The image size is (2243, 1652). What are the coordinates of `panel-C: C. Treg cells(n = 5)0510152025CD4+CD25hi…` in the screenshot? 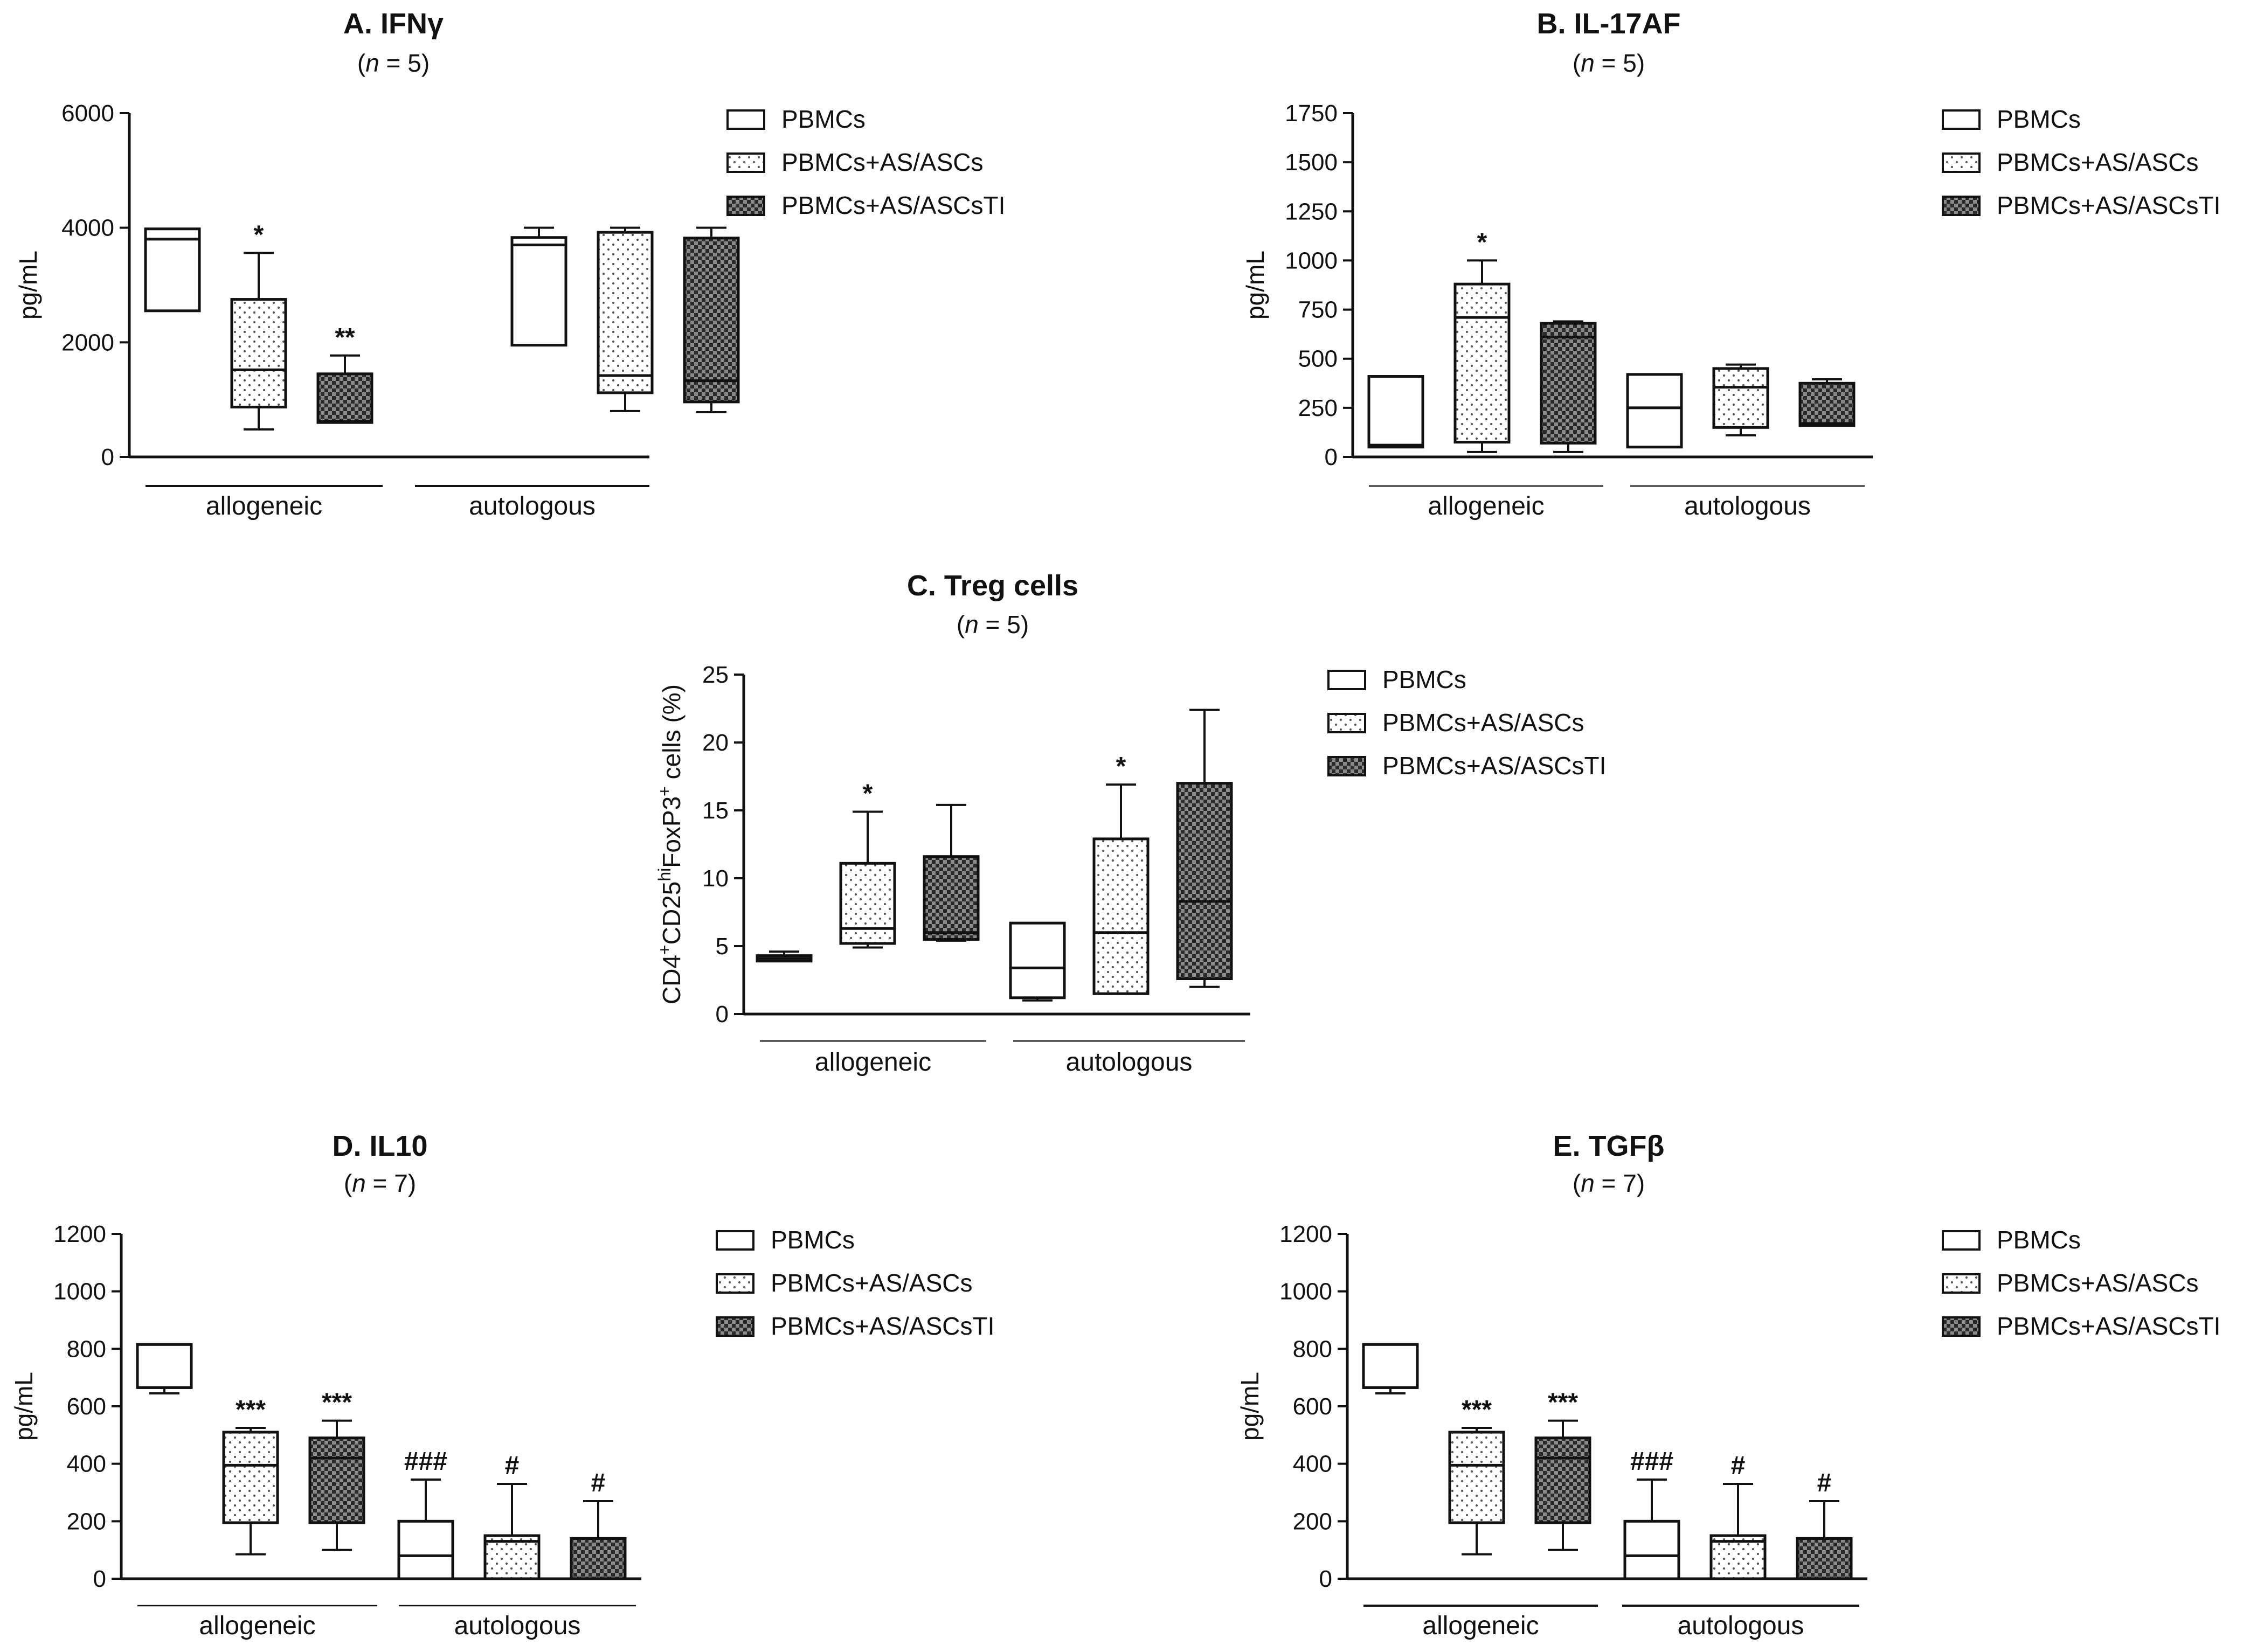 It's located at (1130, 823).